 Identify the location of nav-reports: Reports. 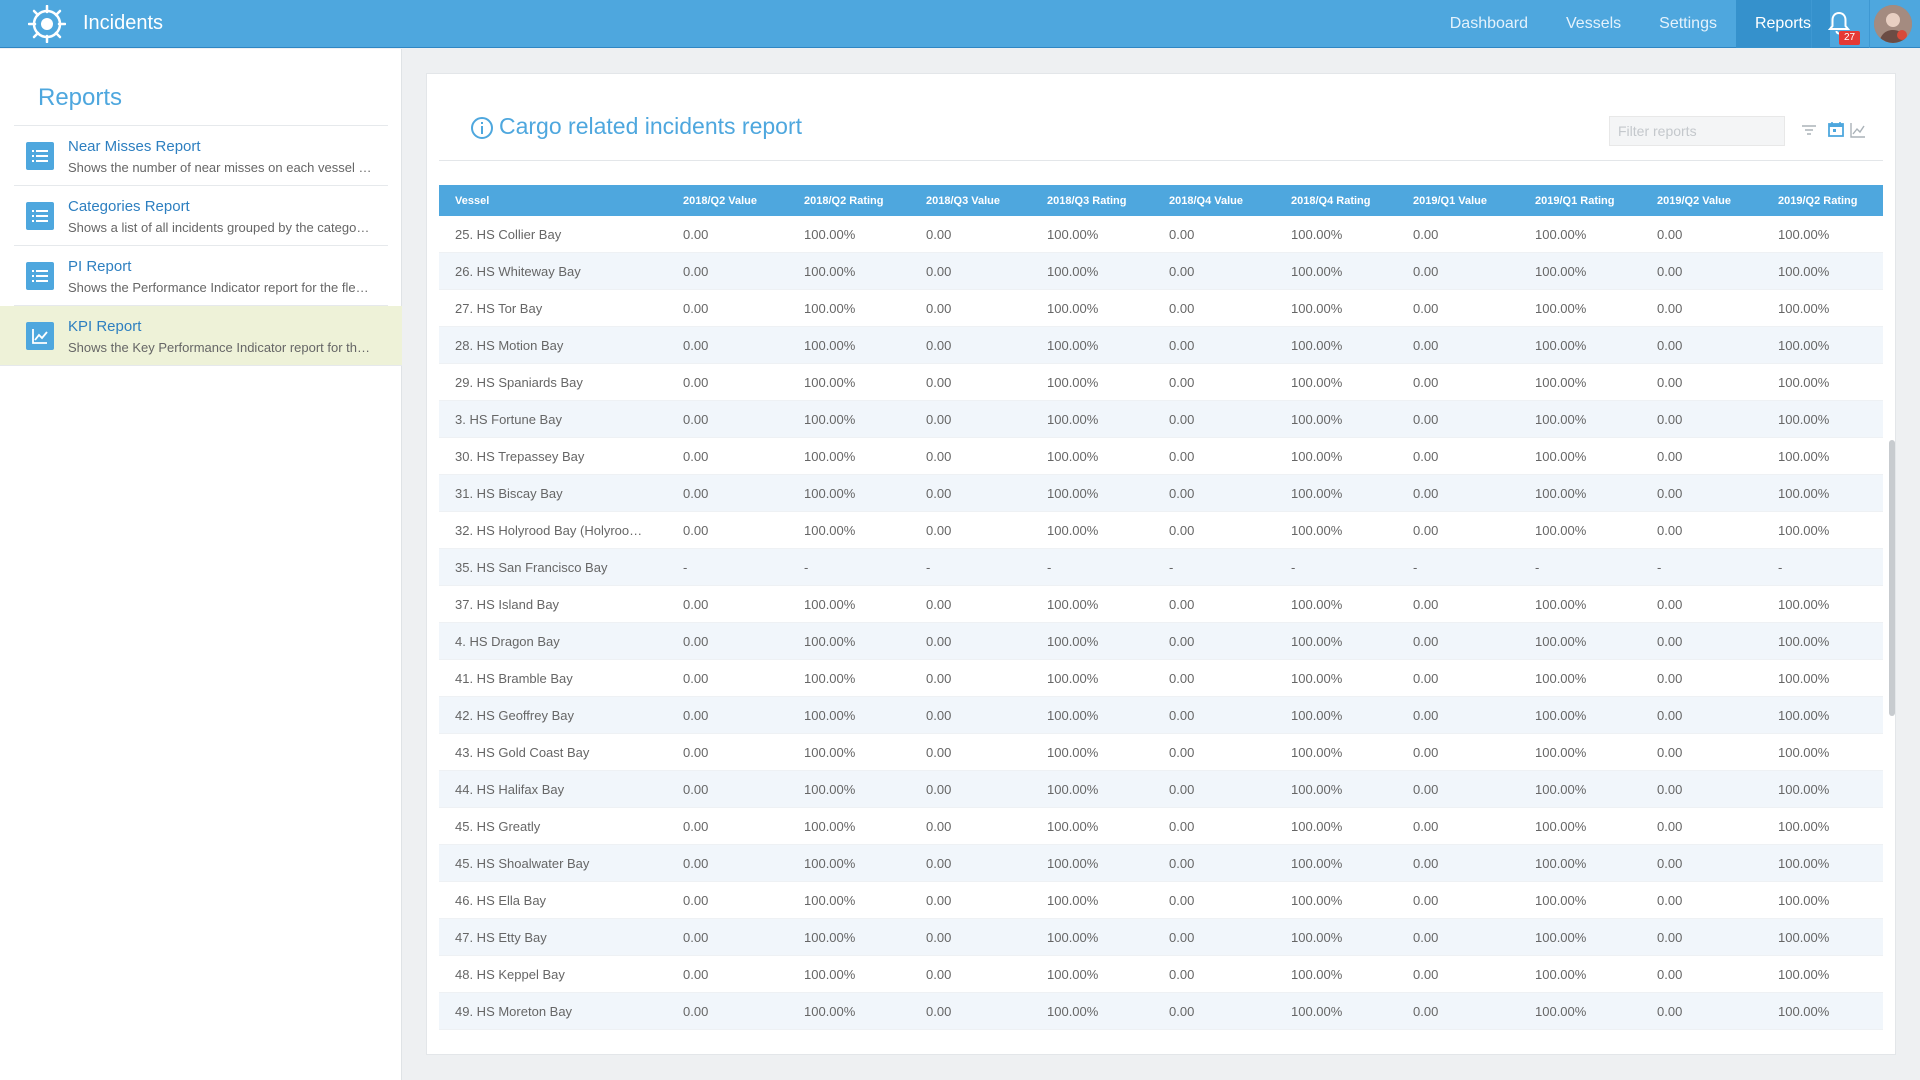
(1782, 24).